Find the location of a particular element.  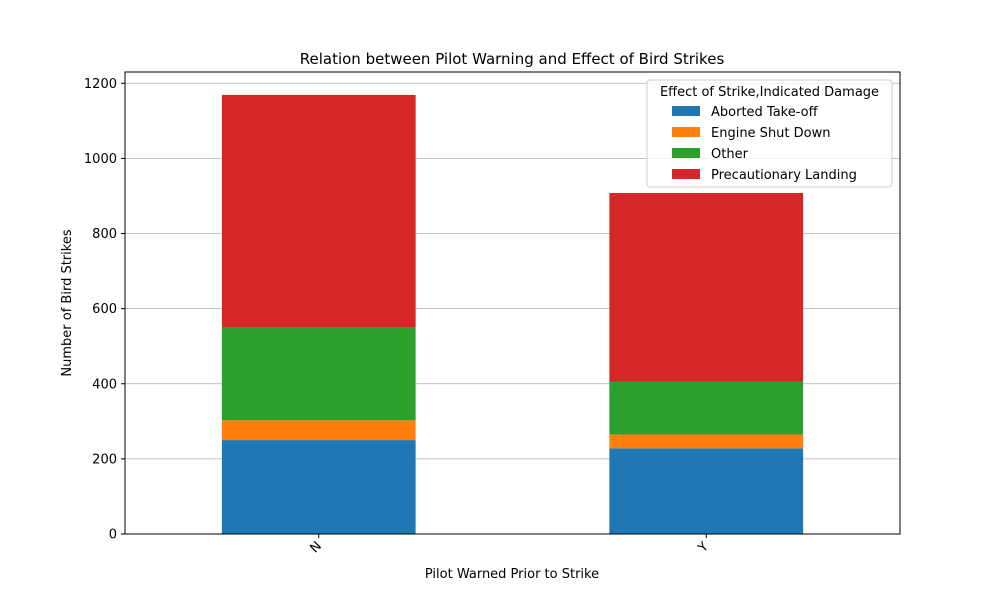

y-tick-label: 1000 is located at coordinates (100, 159).